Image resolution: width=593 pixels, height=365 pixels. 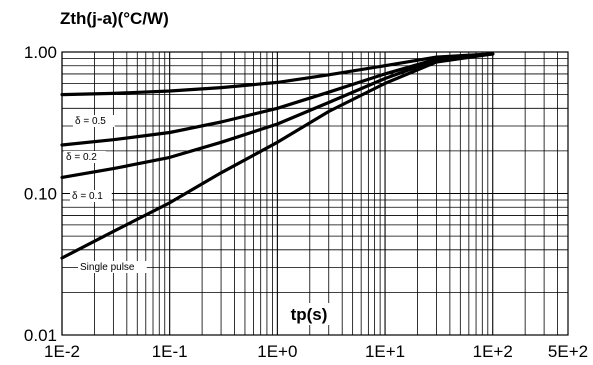 I want to click on x-axis-label-background, so click(x=309, y=314).